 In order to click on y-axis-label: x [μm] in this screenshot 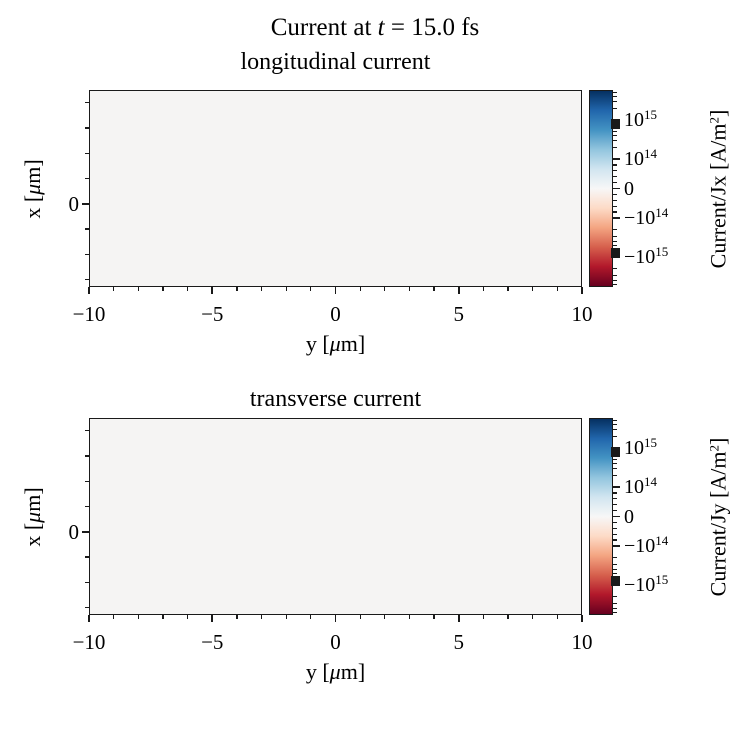, I will do `click(33, 188)`.